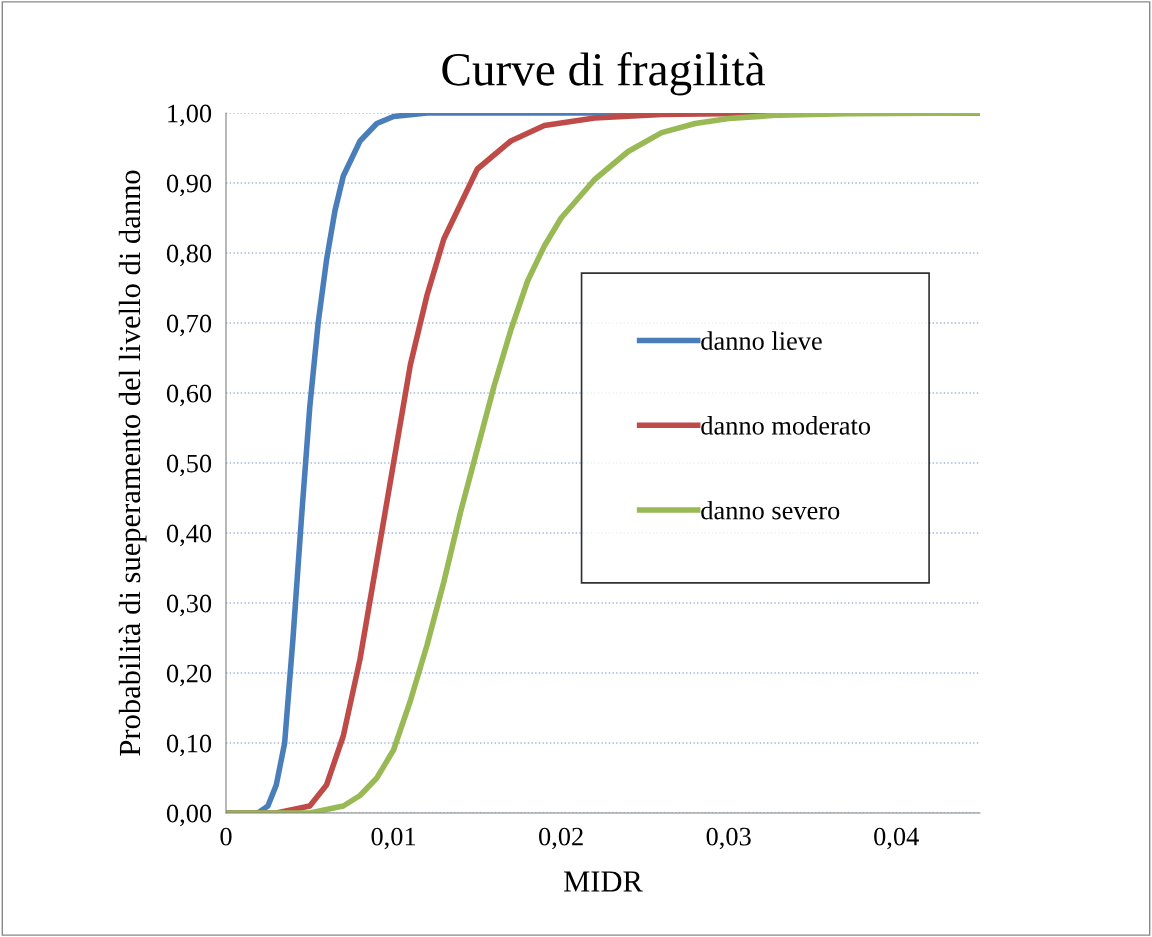  I want to click on y-tick-label: 0,30, so click(189, 605).